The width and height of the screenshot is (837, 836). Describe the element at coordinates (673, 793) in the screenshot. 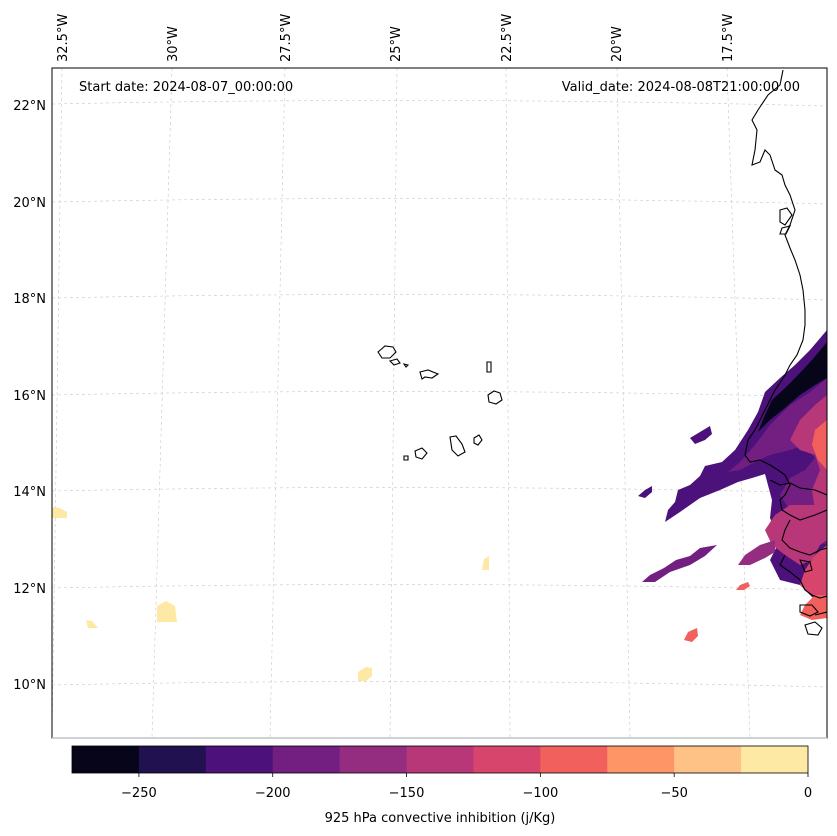

I see `colorbar-tick-label: −50` at that location.